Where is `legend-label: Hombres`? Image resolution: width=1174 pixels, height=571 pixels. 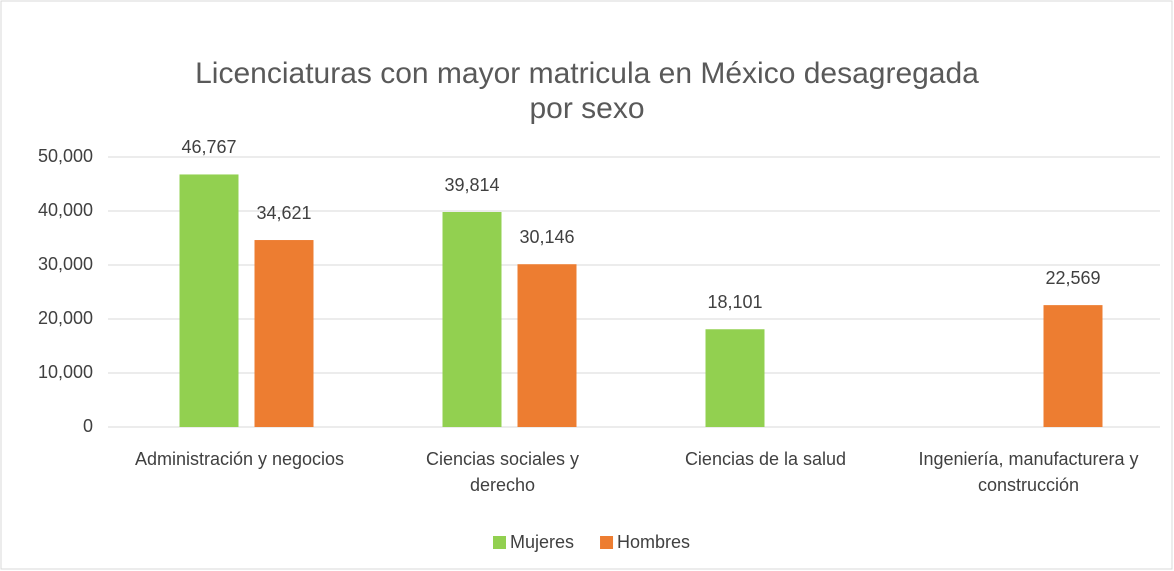
legend-label: Hombres is located at coordinates (653, 542).